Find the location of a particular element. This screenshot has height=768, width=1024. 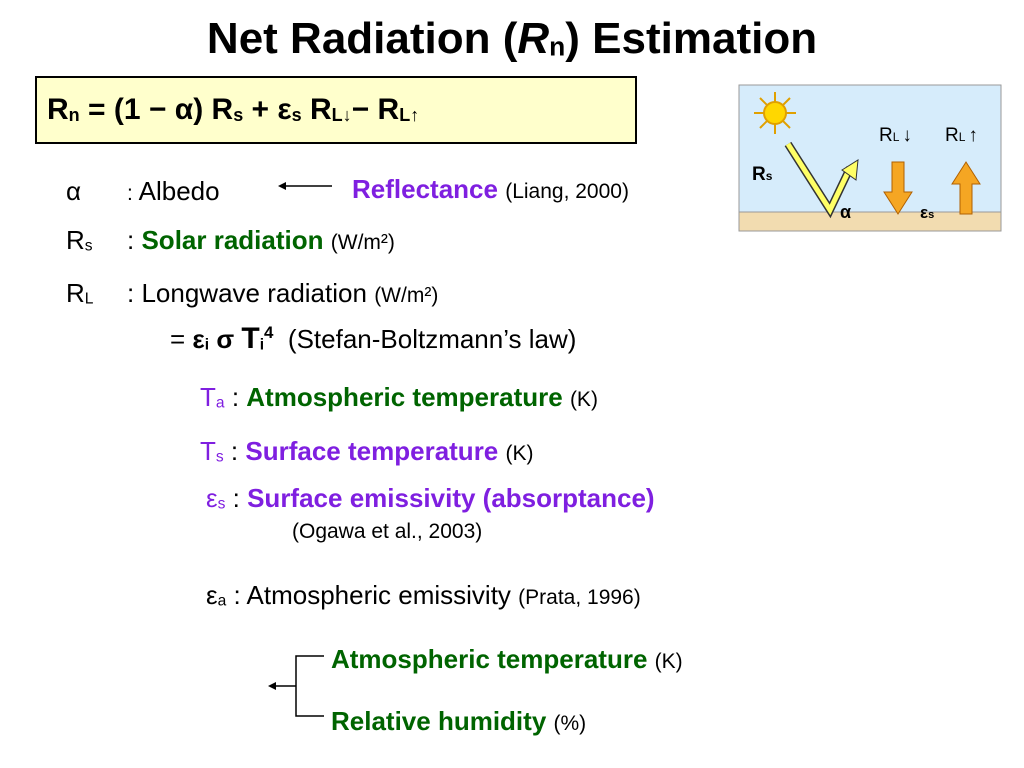

diagram: RL ↓ RL ↑ Rs α εs is located at coordinates (870, 158).